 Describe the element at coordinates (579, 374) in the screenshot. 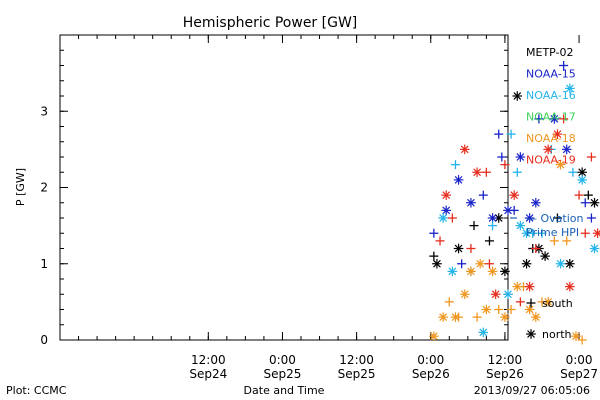

I see `x-tick-label-date: Sep27` at that location.